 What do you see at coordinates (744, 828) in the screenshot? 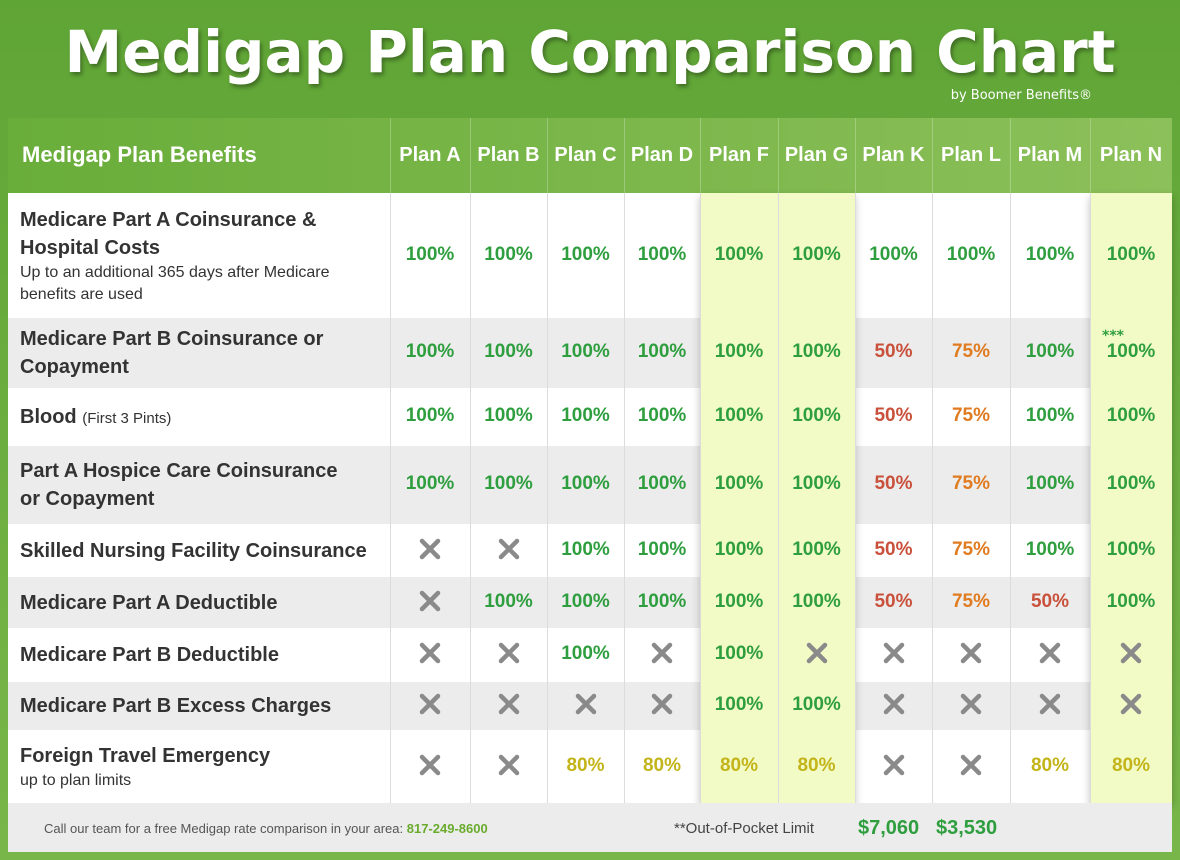
I see `out-of-pocket-label: **Out-of-Pocket Limit` at bounding box center [744, 828].